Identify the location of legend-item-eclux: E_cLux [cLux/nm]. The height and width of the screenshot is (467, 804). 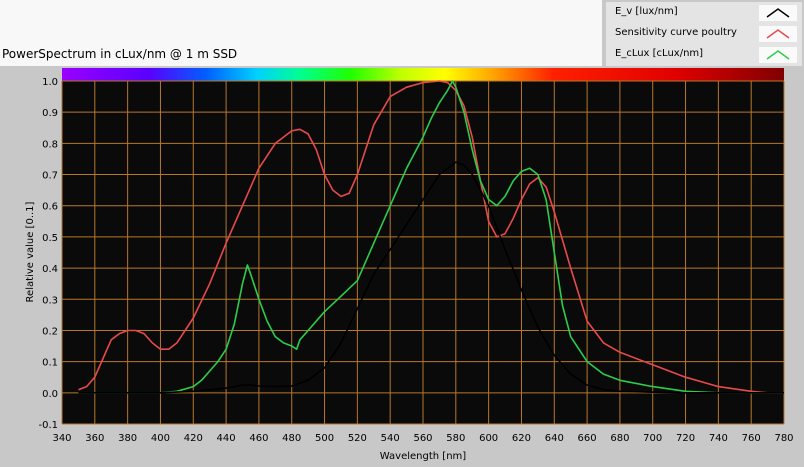
(704, 55).